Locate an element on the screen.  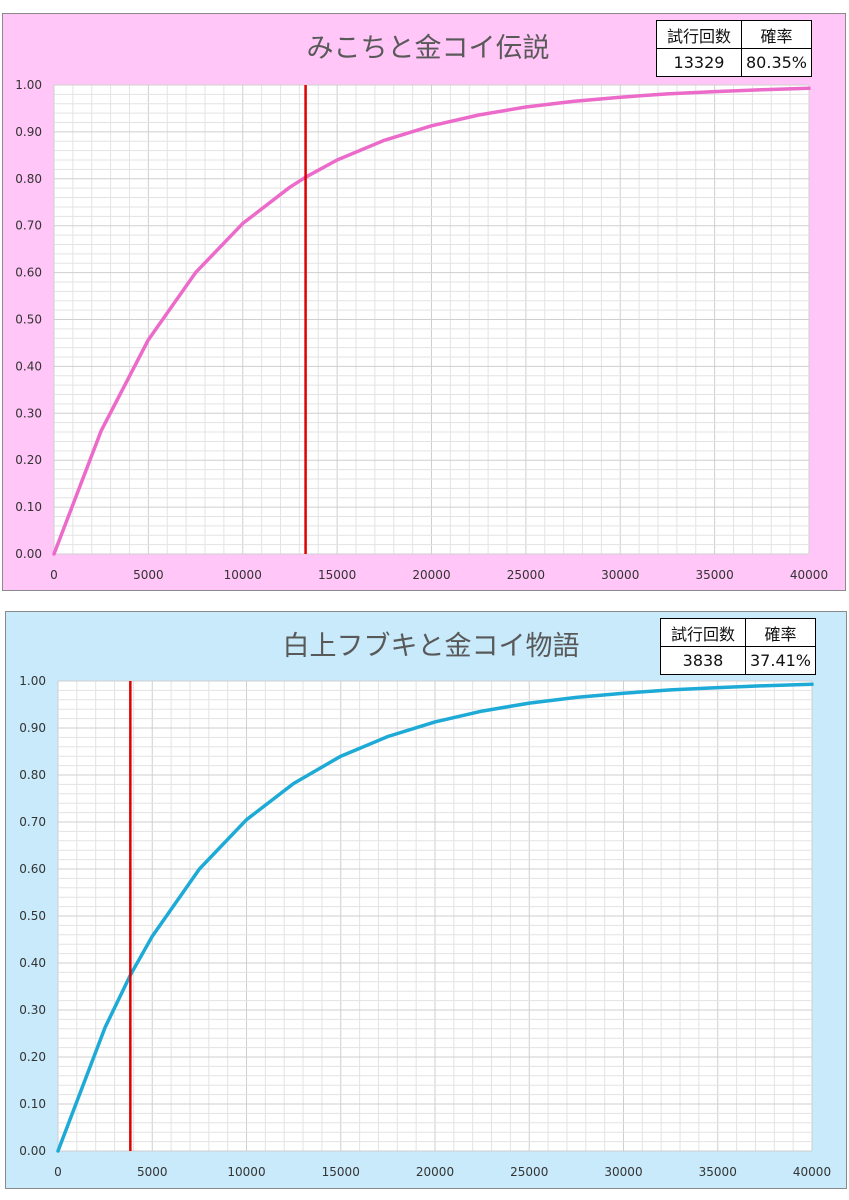
chart-title: みこちと金コイ伝説 is located at coordinates (428, 48).